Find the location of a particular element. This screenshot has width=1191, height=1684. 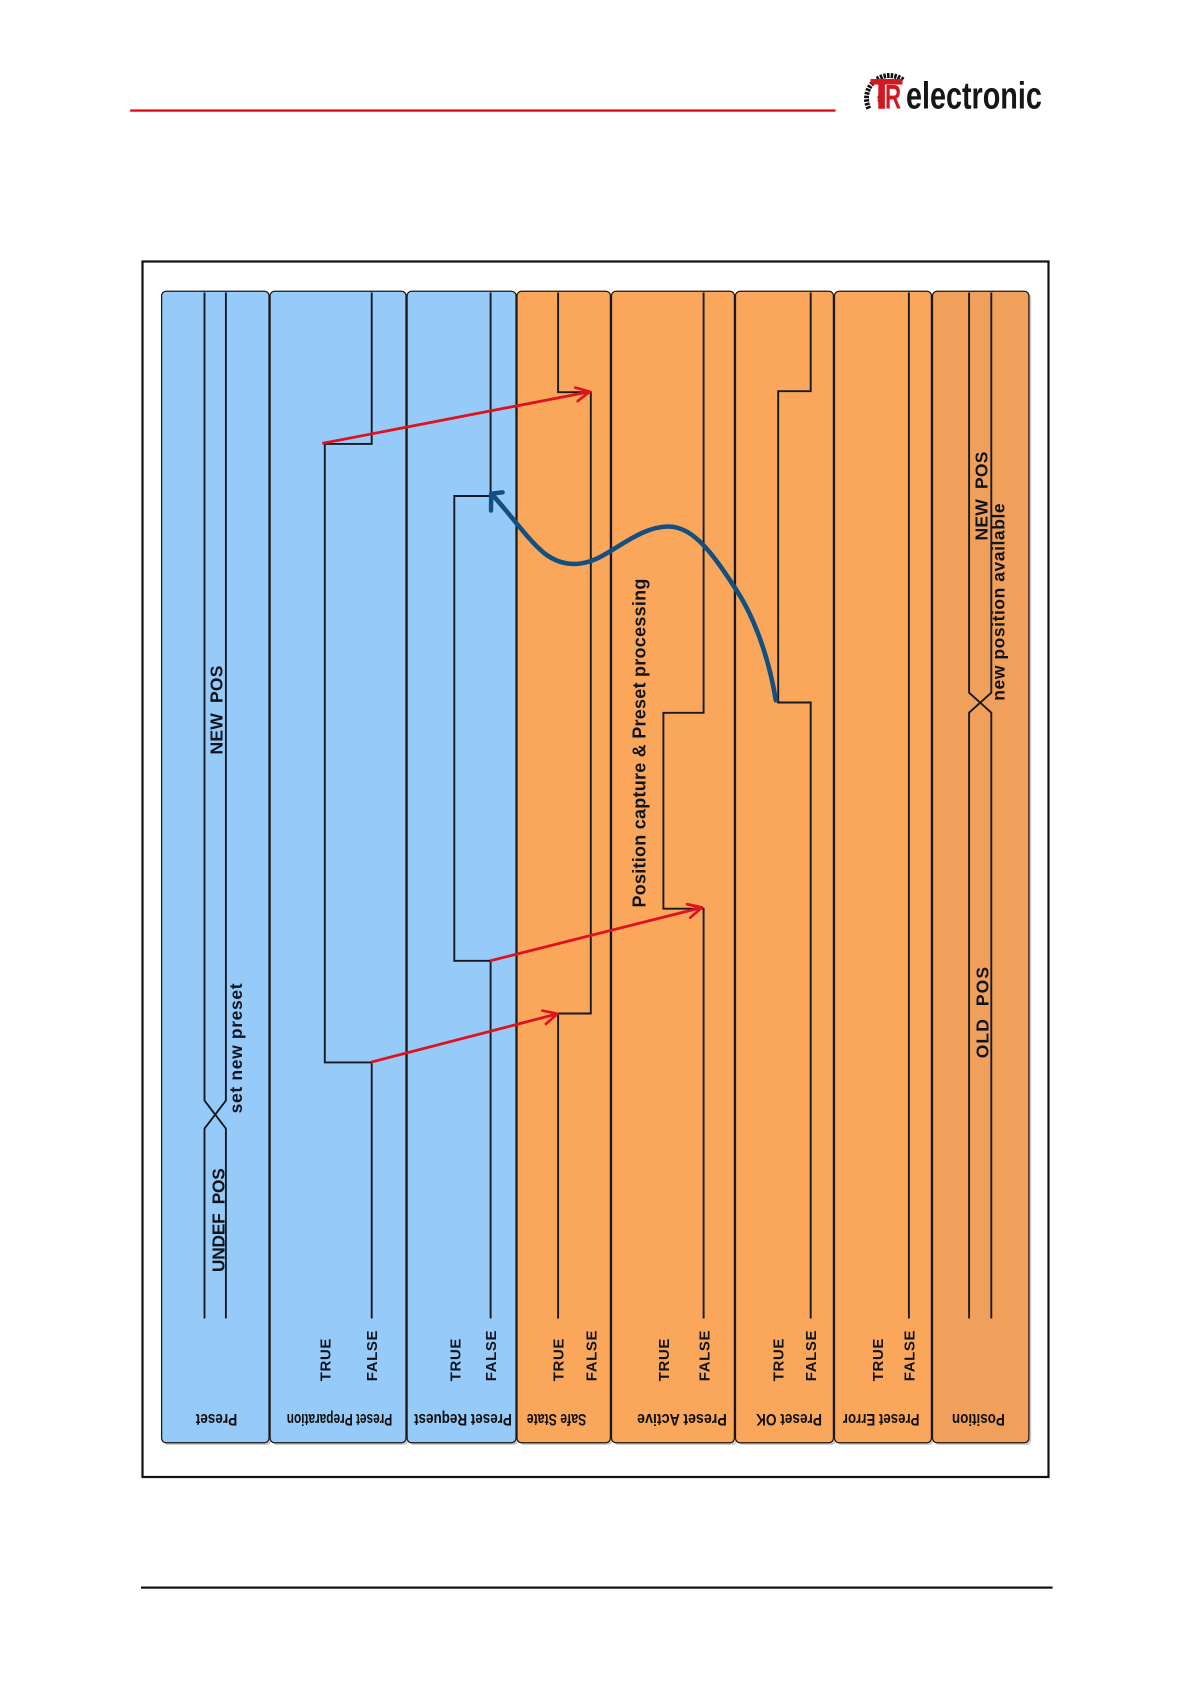

svg-text: UNDEF POS is located at coordinates (219, 1220).